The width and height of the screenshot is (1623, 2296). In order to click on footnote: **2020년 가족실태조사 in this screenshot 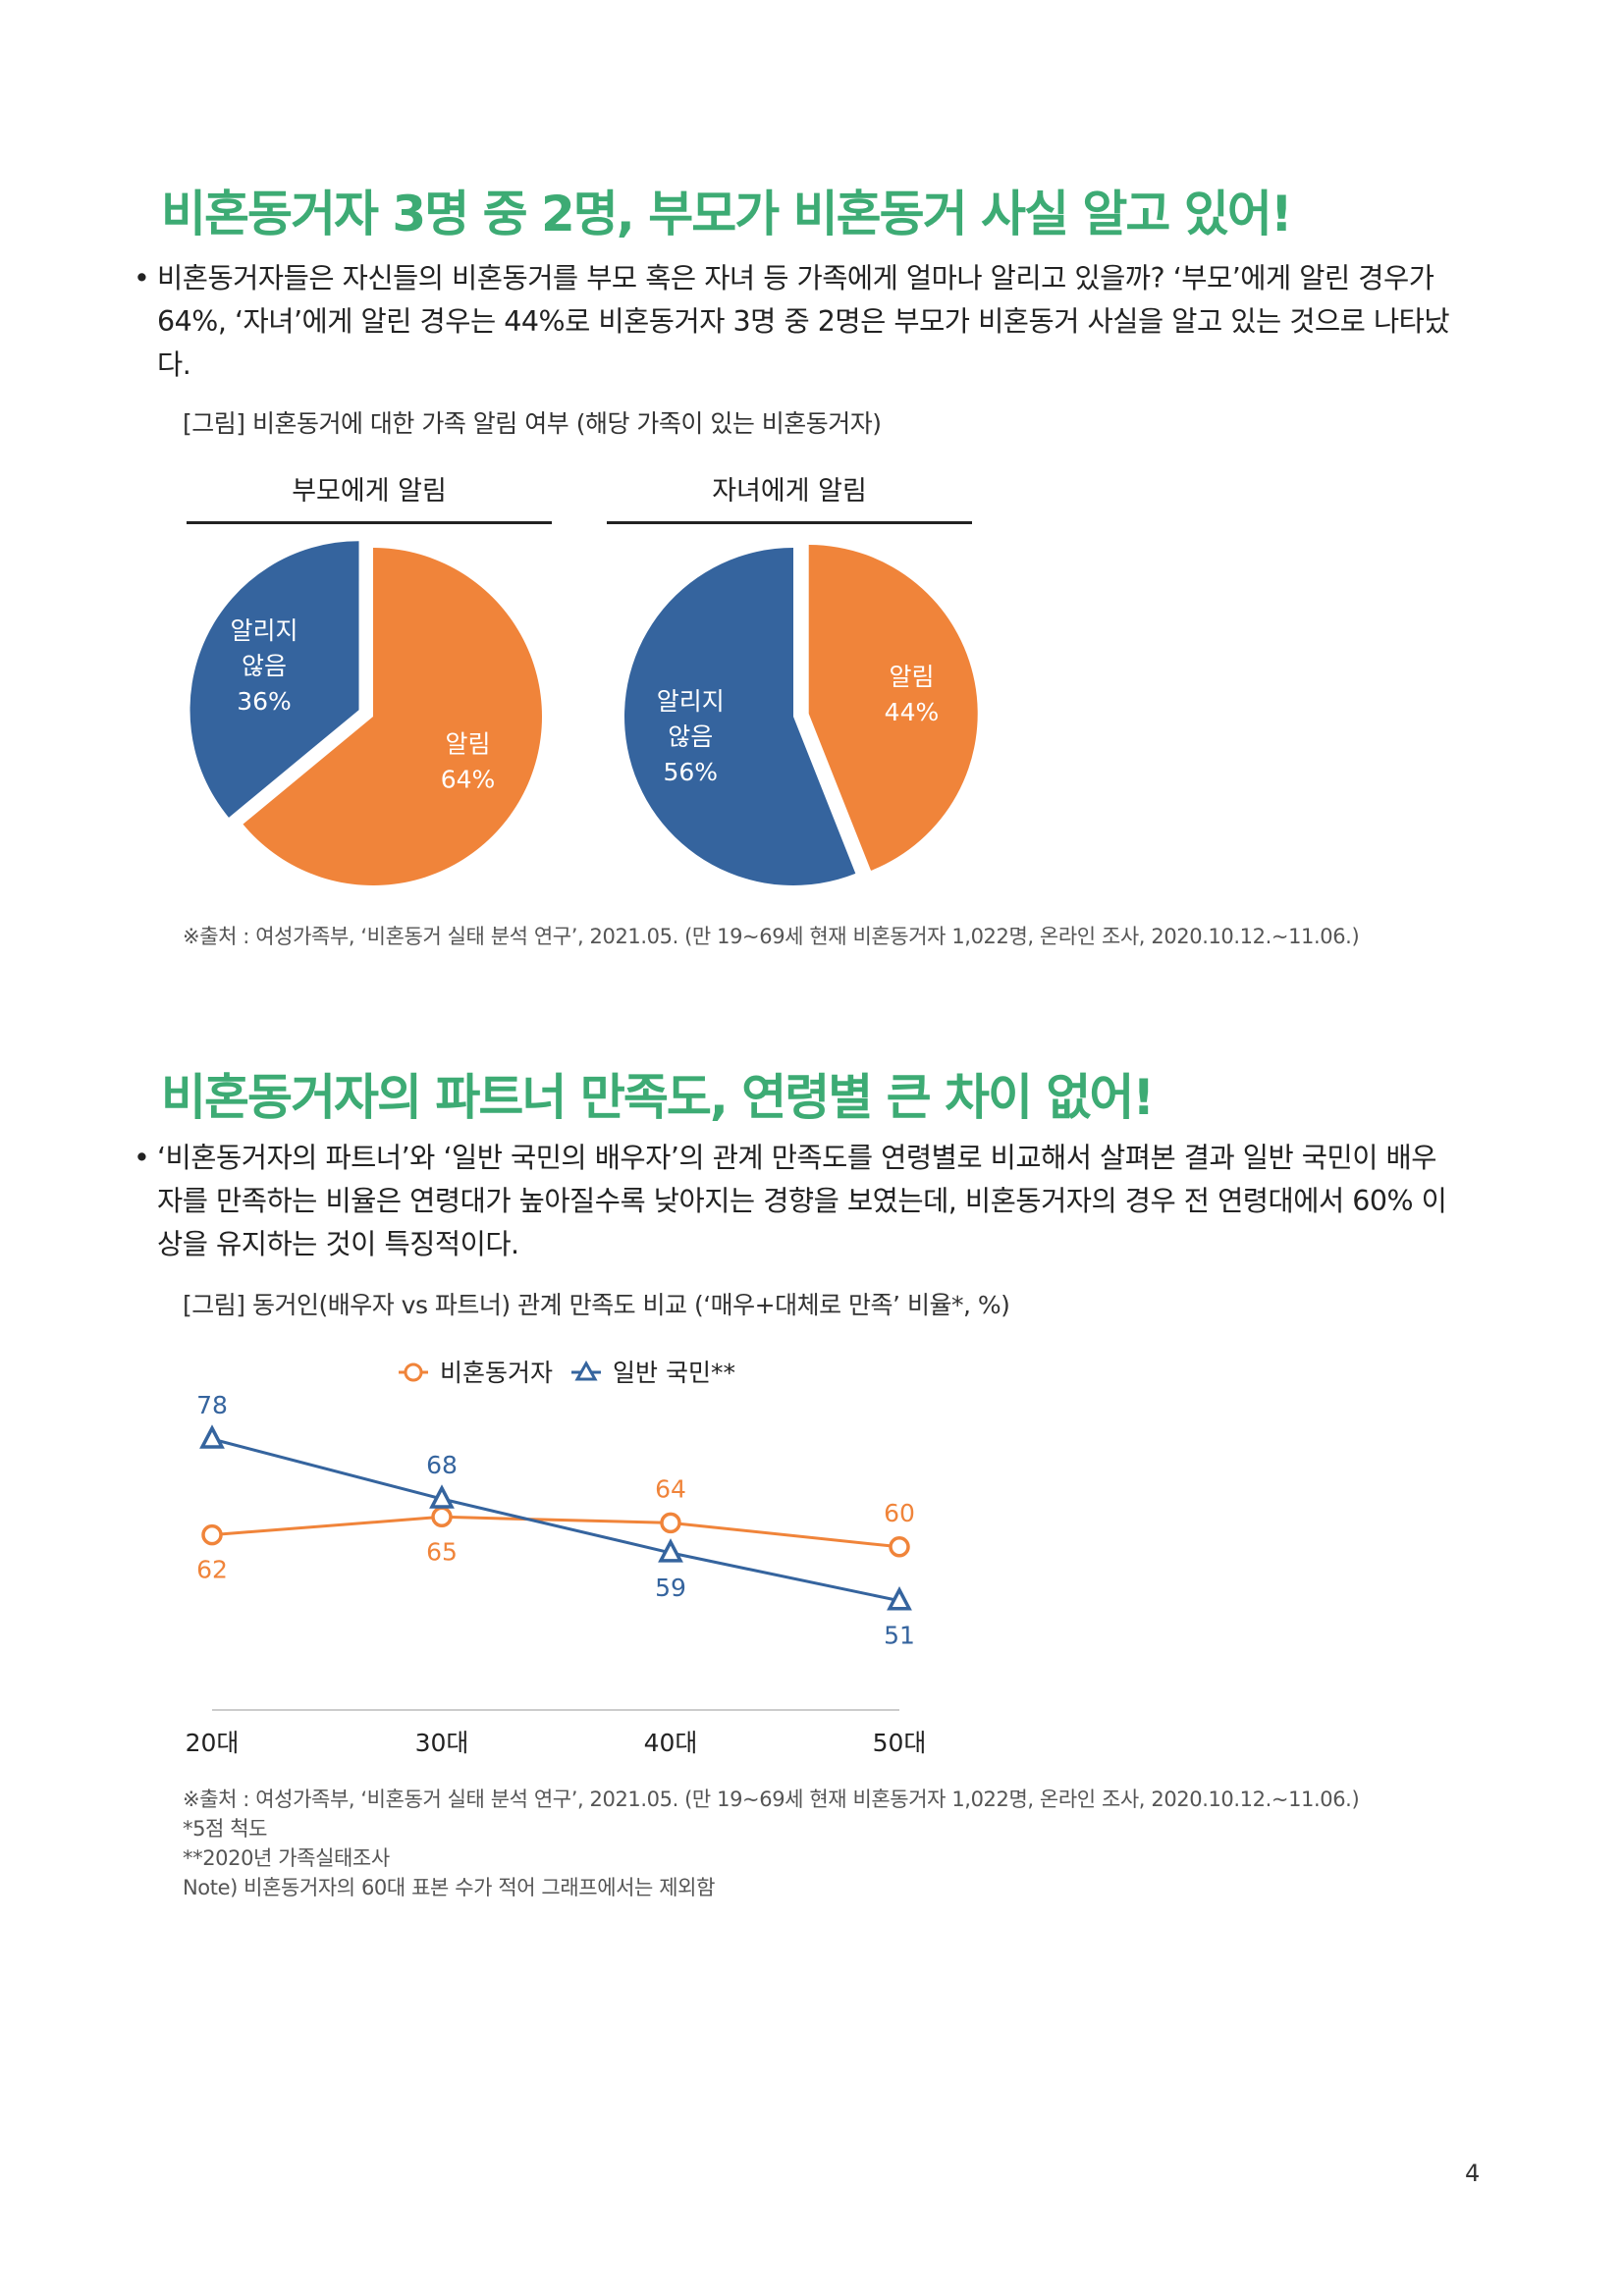, I will do `click(286, 1858)`.